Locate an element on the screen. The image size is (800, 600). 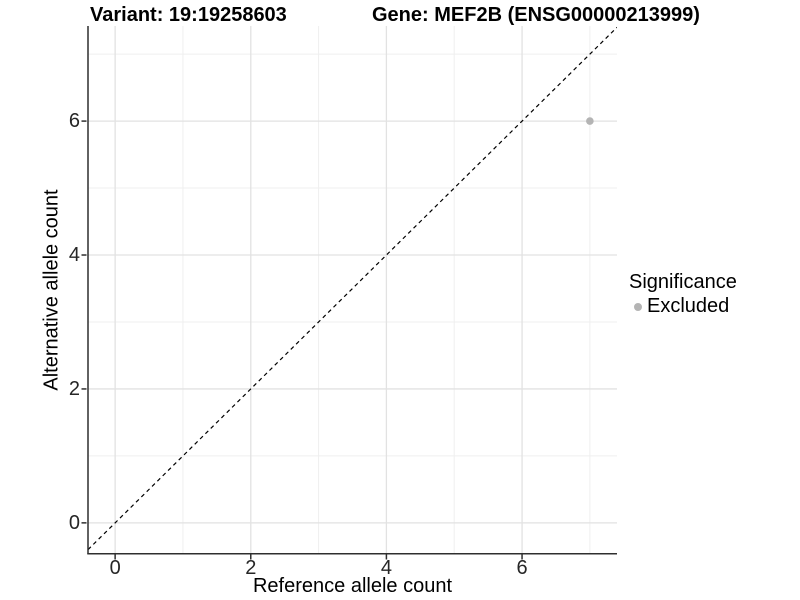
y-tick-label: 2 is located at coordinates (74, 388).